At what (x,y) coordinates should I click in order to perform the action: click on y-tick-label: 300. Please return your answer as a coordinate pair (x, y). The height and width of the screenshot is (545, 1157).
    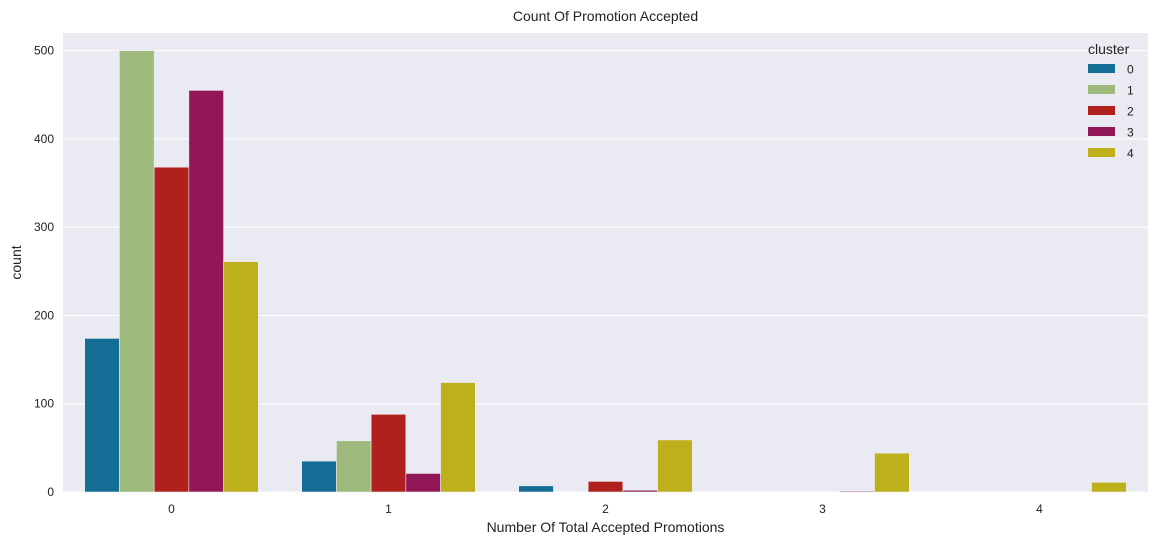
    Looking at the image, I should click on (44, 227).